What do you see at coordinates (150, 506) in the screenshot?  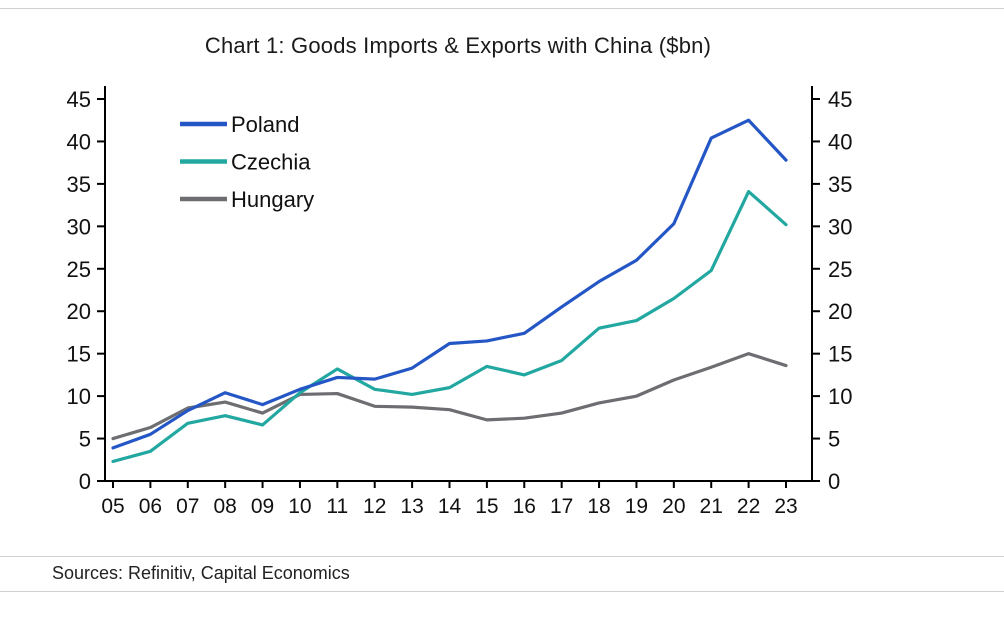 I see `x-tick-label: 06` at bounding box center [150, 506].